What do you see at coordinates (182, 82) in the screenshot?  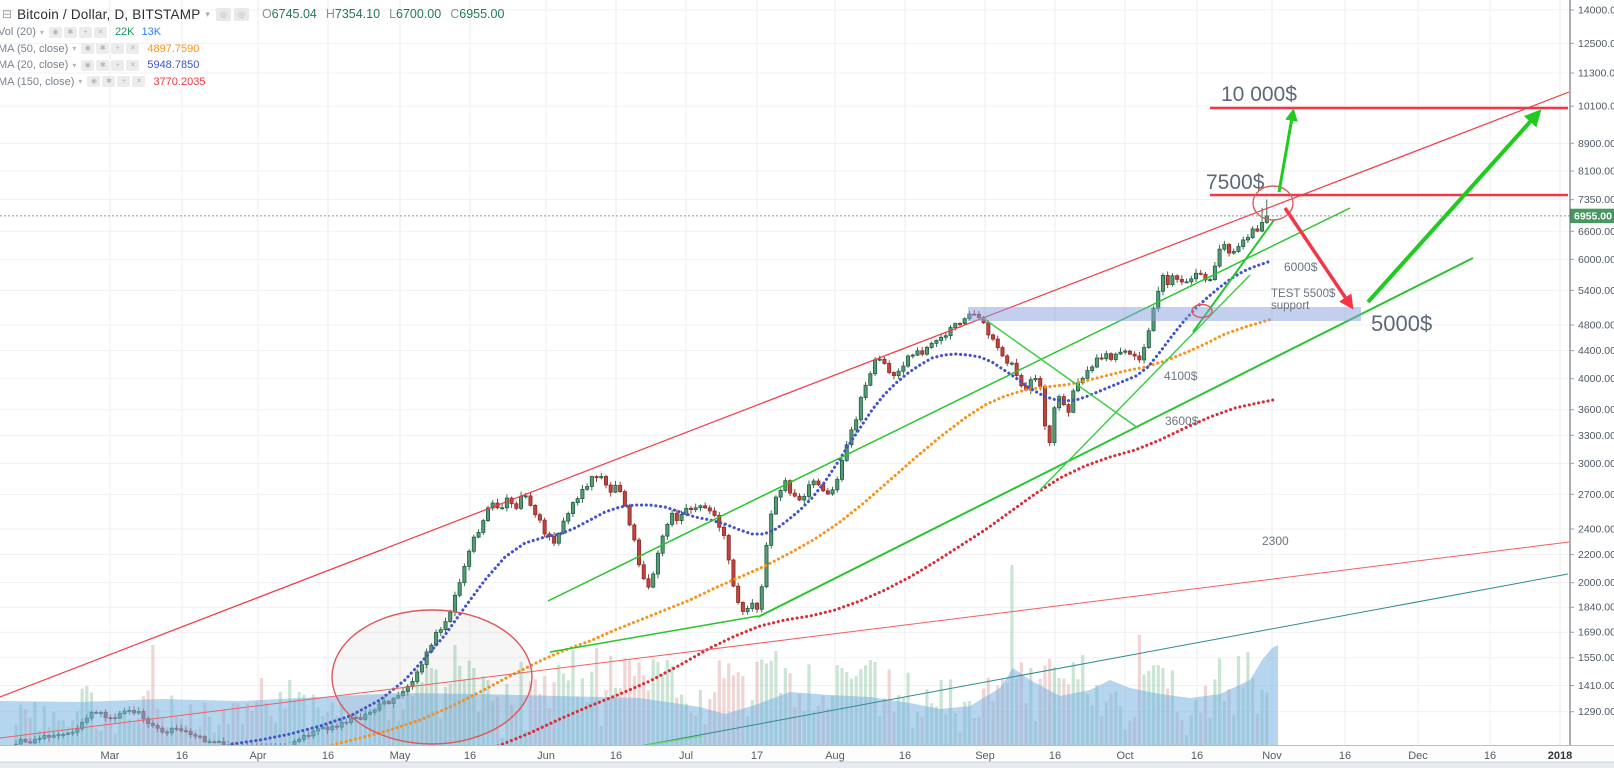 I see `indicator-values: 3770.2035` at bounding box center [182, 82].